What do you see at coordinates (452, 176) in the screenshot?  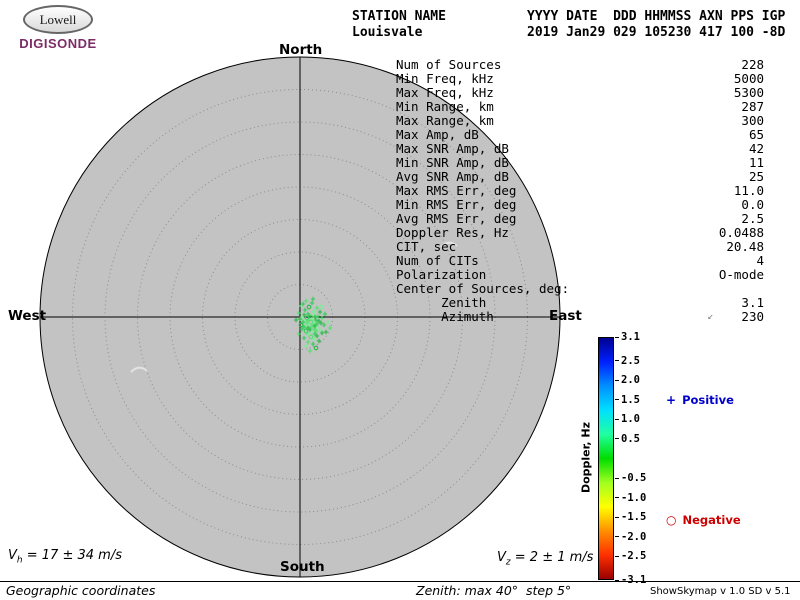 I see `stat-label: Avg SNR Amp, dB` at bounding box center [452, 176].